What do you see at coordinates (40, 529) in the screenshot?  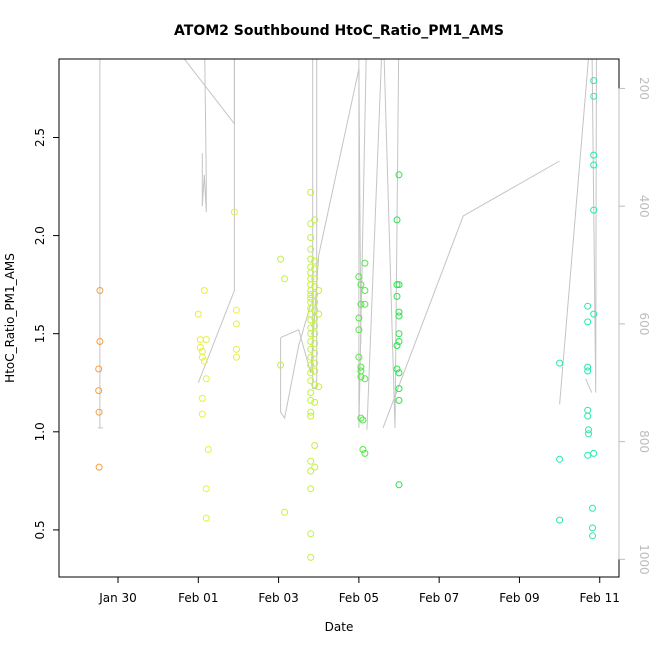 I see `y-tick-label: 0.5` at bounding box center [40, 529].